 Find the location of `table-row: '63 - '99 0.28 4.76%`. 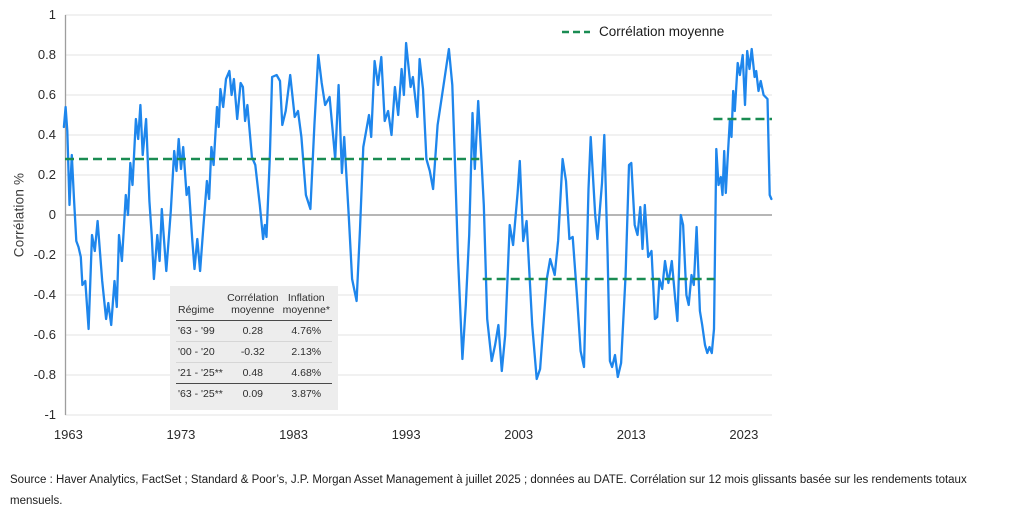

table-row: '63 - '99 0.28 4.76% is located at coordinates (254, 331).